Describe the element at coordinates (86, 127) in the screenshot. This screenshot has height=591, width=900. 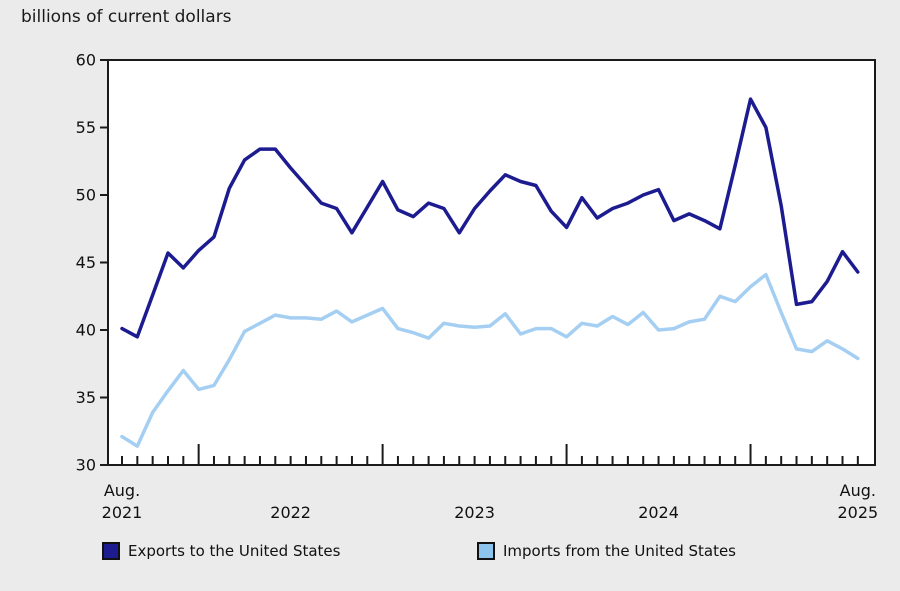
I see `y-tick-label: 55` at that location.